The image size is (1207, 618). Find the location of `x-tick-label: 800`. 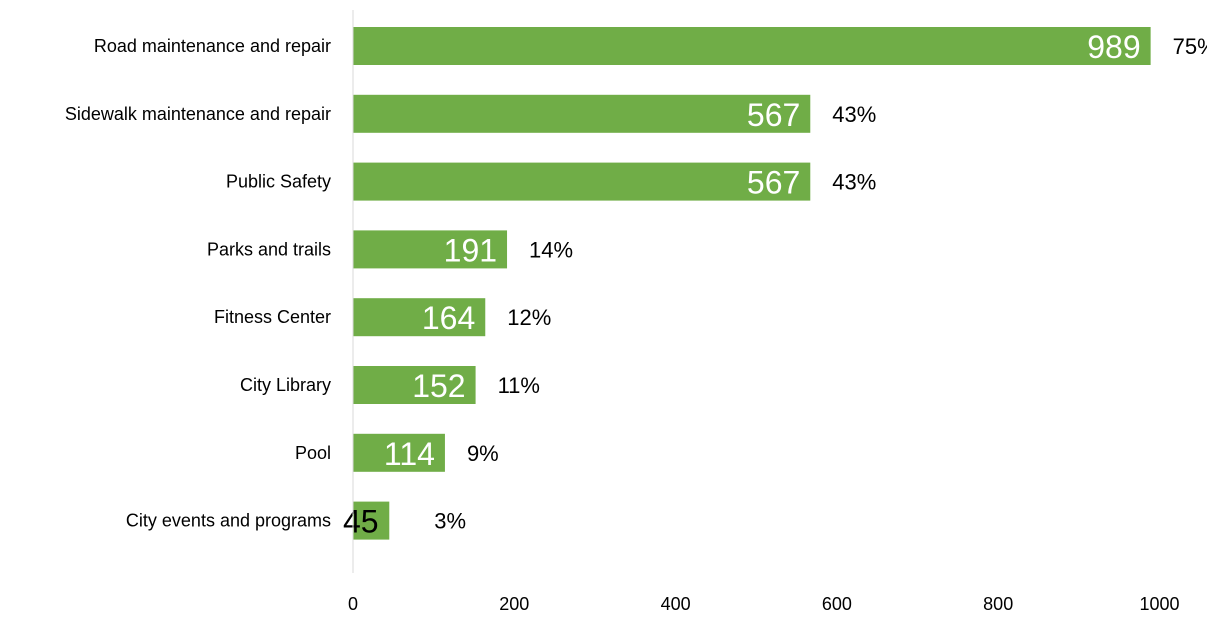

x-tick-label: 800 is located at coordinates (998, 603).